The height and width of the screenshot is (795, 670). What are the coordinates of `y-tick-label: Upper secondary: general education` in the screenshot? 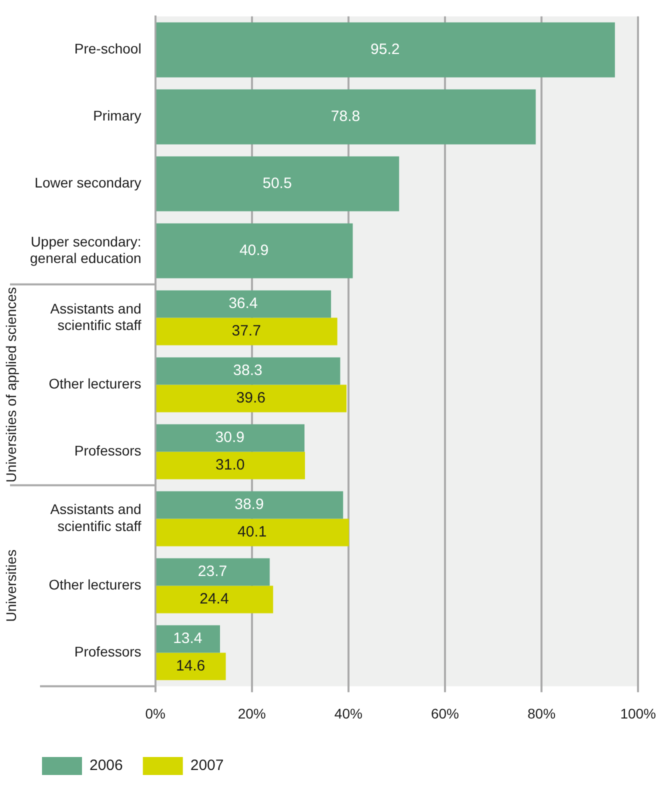 It's located at (86, 249).